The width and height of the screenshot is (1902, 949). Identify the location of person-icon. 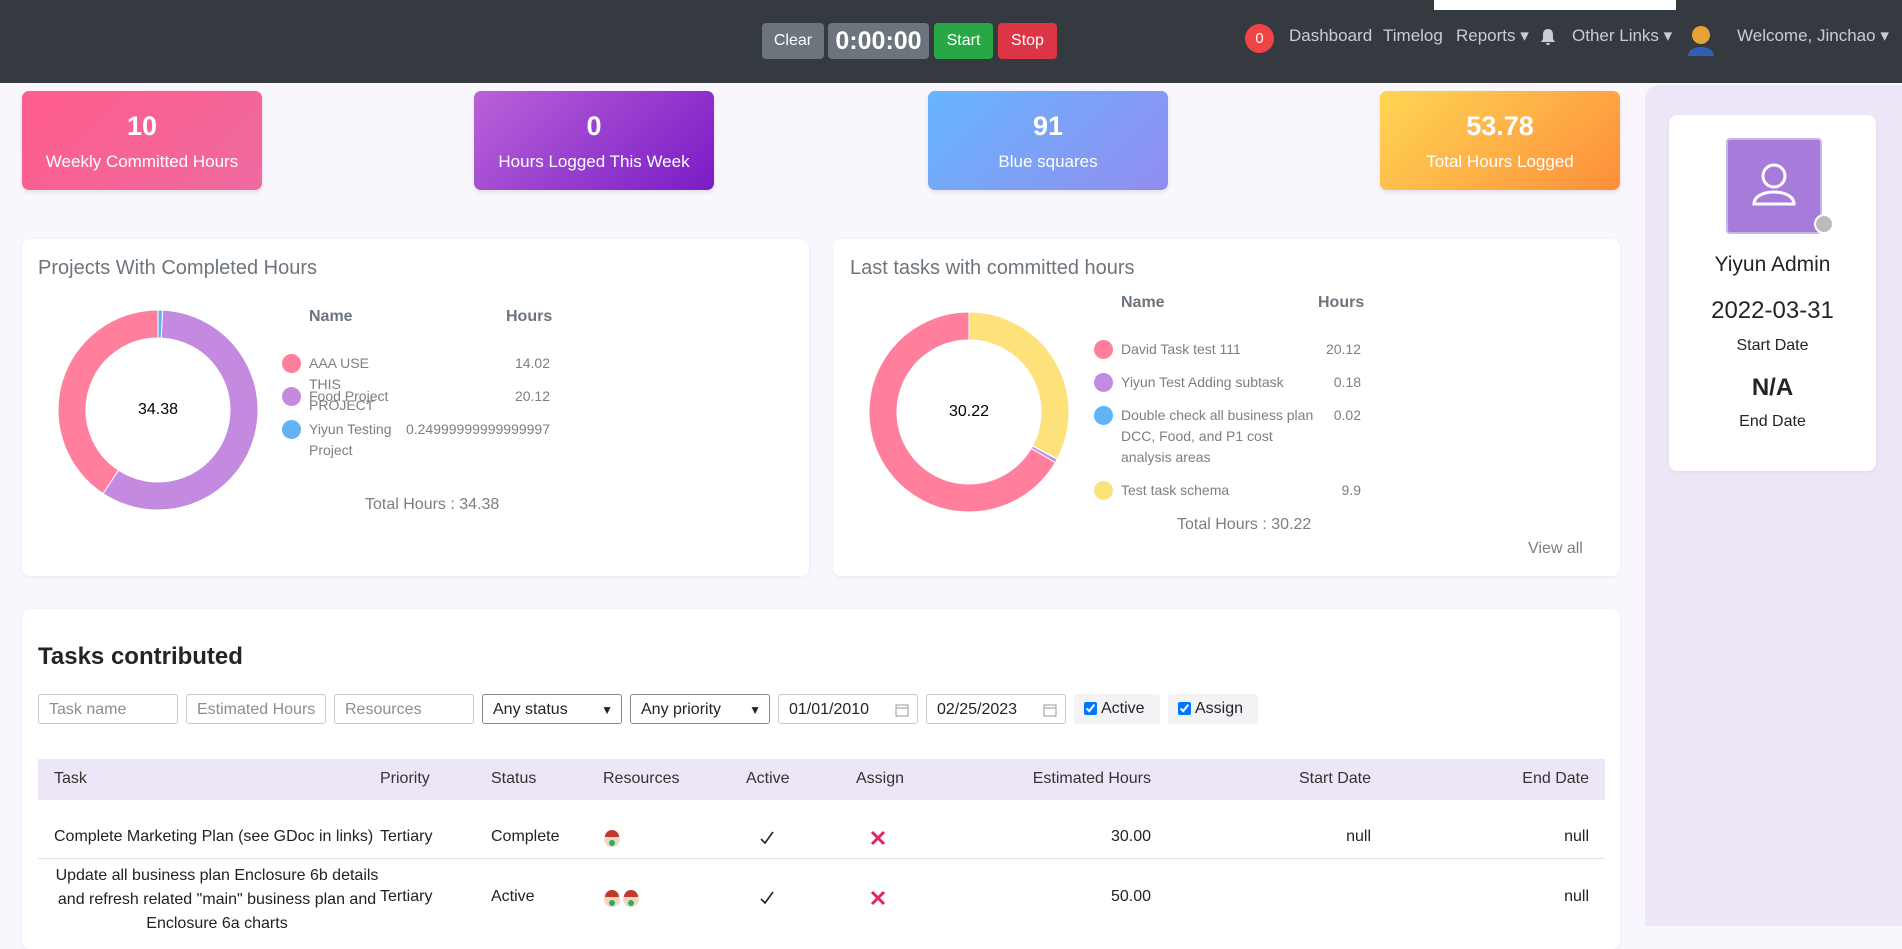
(1774, 184).